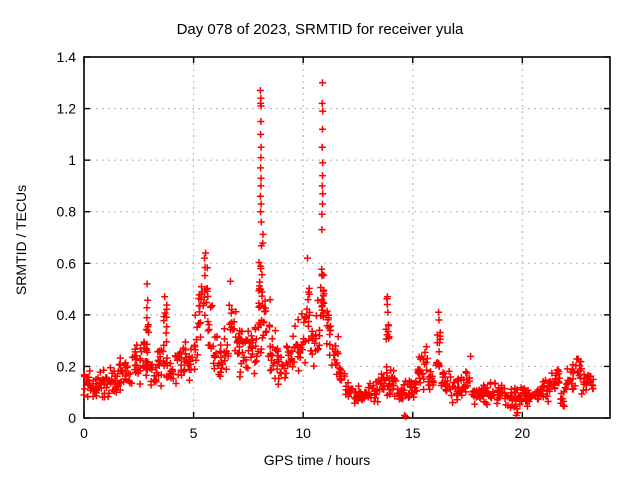  What do you see at coordinates (523, 433) in the screenshot?
I see `x-tick-label: 20` at bounding box center [523, 433].